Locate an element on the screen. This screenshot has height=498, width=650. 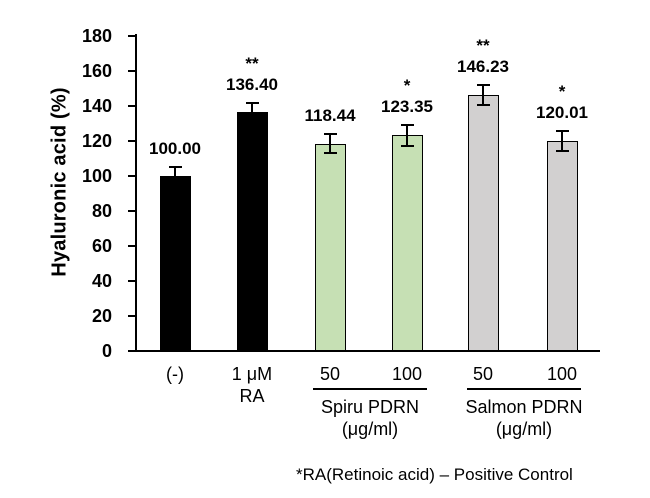
y-tick-label: 160 is located at coordinates (96, 71).